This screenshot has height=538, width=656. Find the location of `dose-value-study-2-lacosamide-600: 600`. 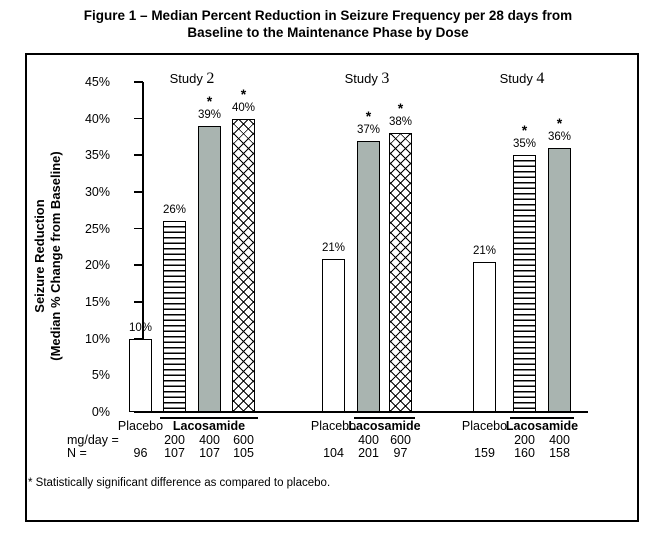

dose-value-study-2-lacosamide-600: 600 is located at coordinates (243, 440).